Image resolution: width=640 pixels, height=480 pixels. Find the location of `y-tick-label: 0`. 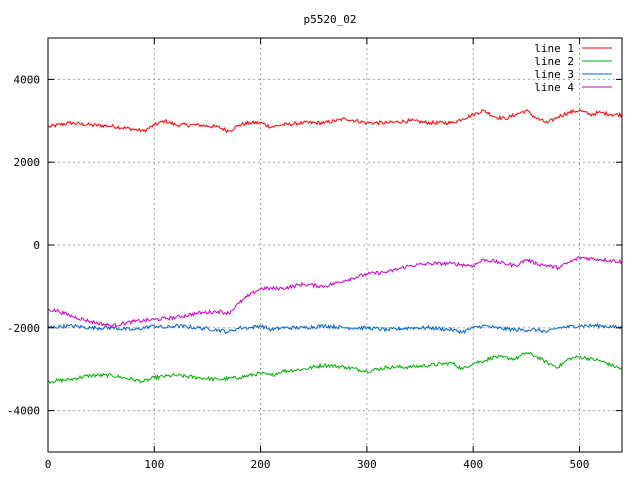

y-tick-label: 0 is located at coordinates (36, 245).